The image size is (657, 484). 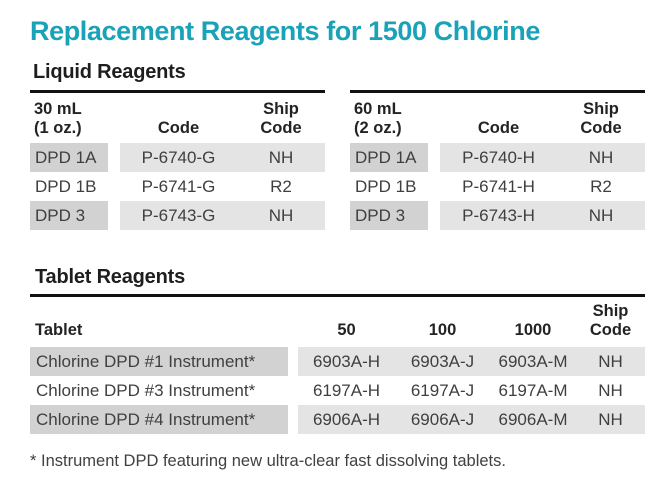 I want to click on table-header-row: Tablet 50 100 1000 Ship Code, so click(x=337, y=322).